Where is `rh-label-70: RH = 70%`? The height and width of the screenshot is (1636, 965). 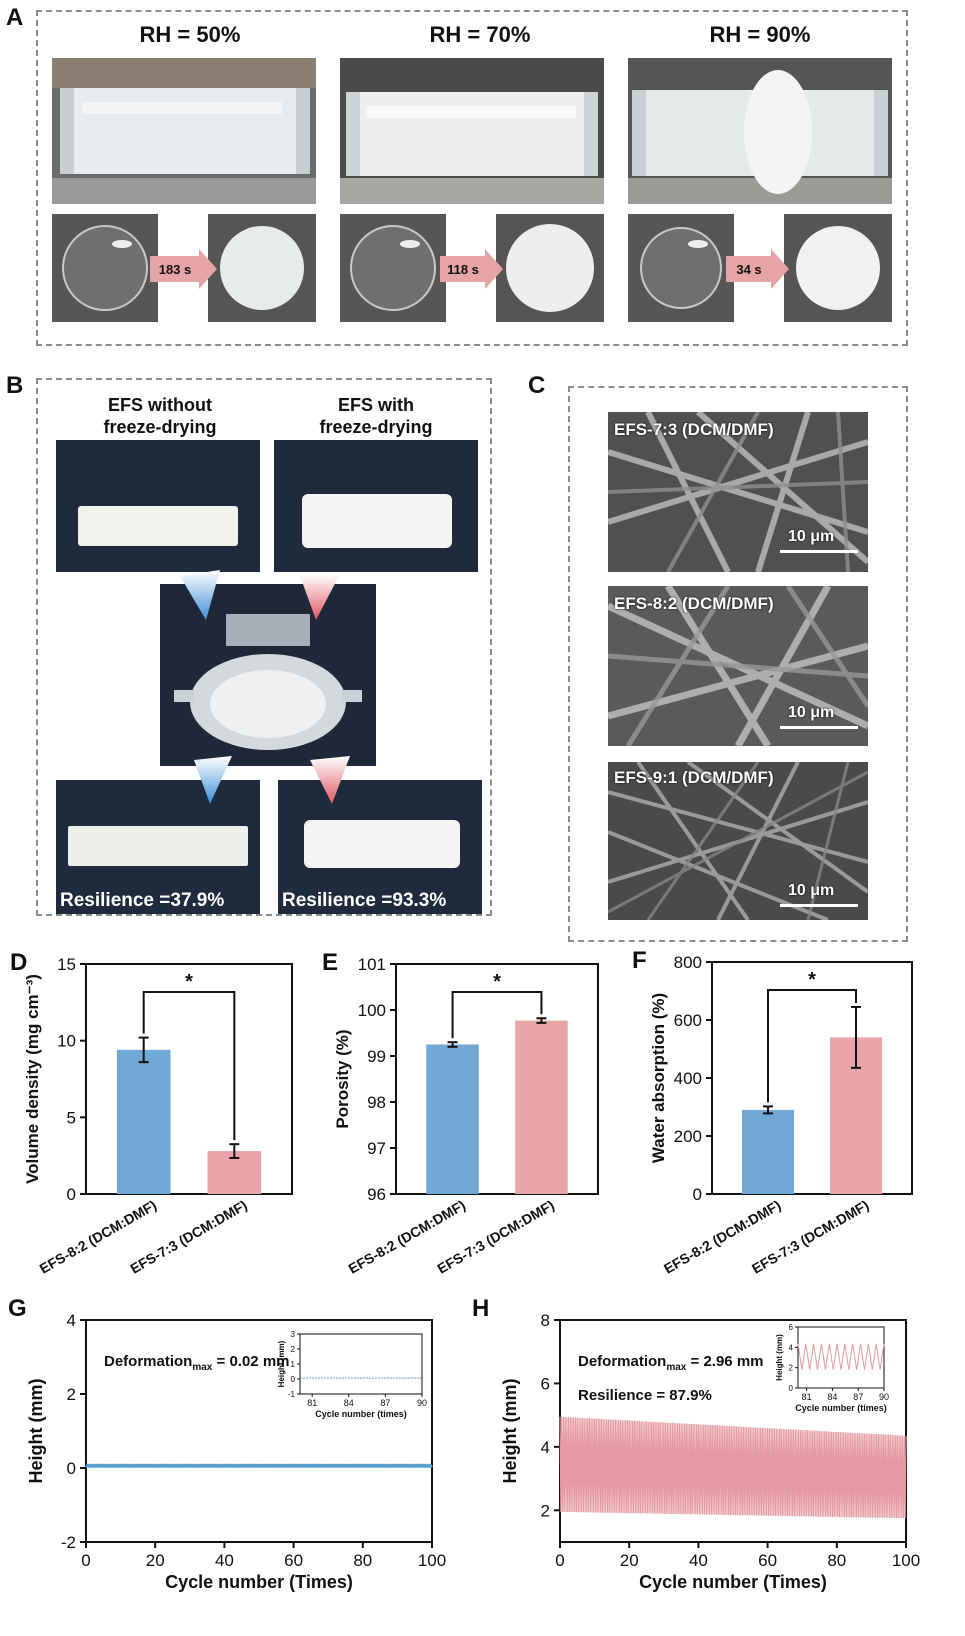 rh-label-70: RH = 70% is located at coordinates (480, 34).